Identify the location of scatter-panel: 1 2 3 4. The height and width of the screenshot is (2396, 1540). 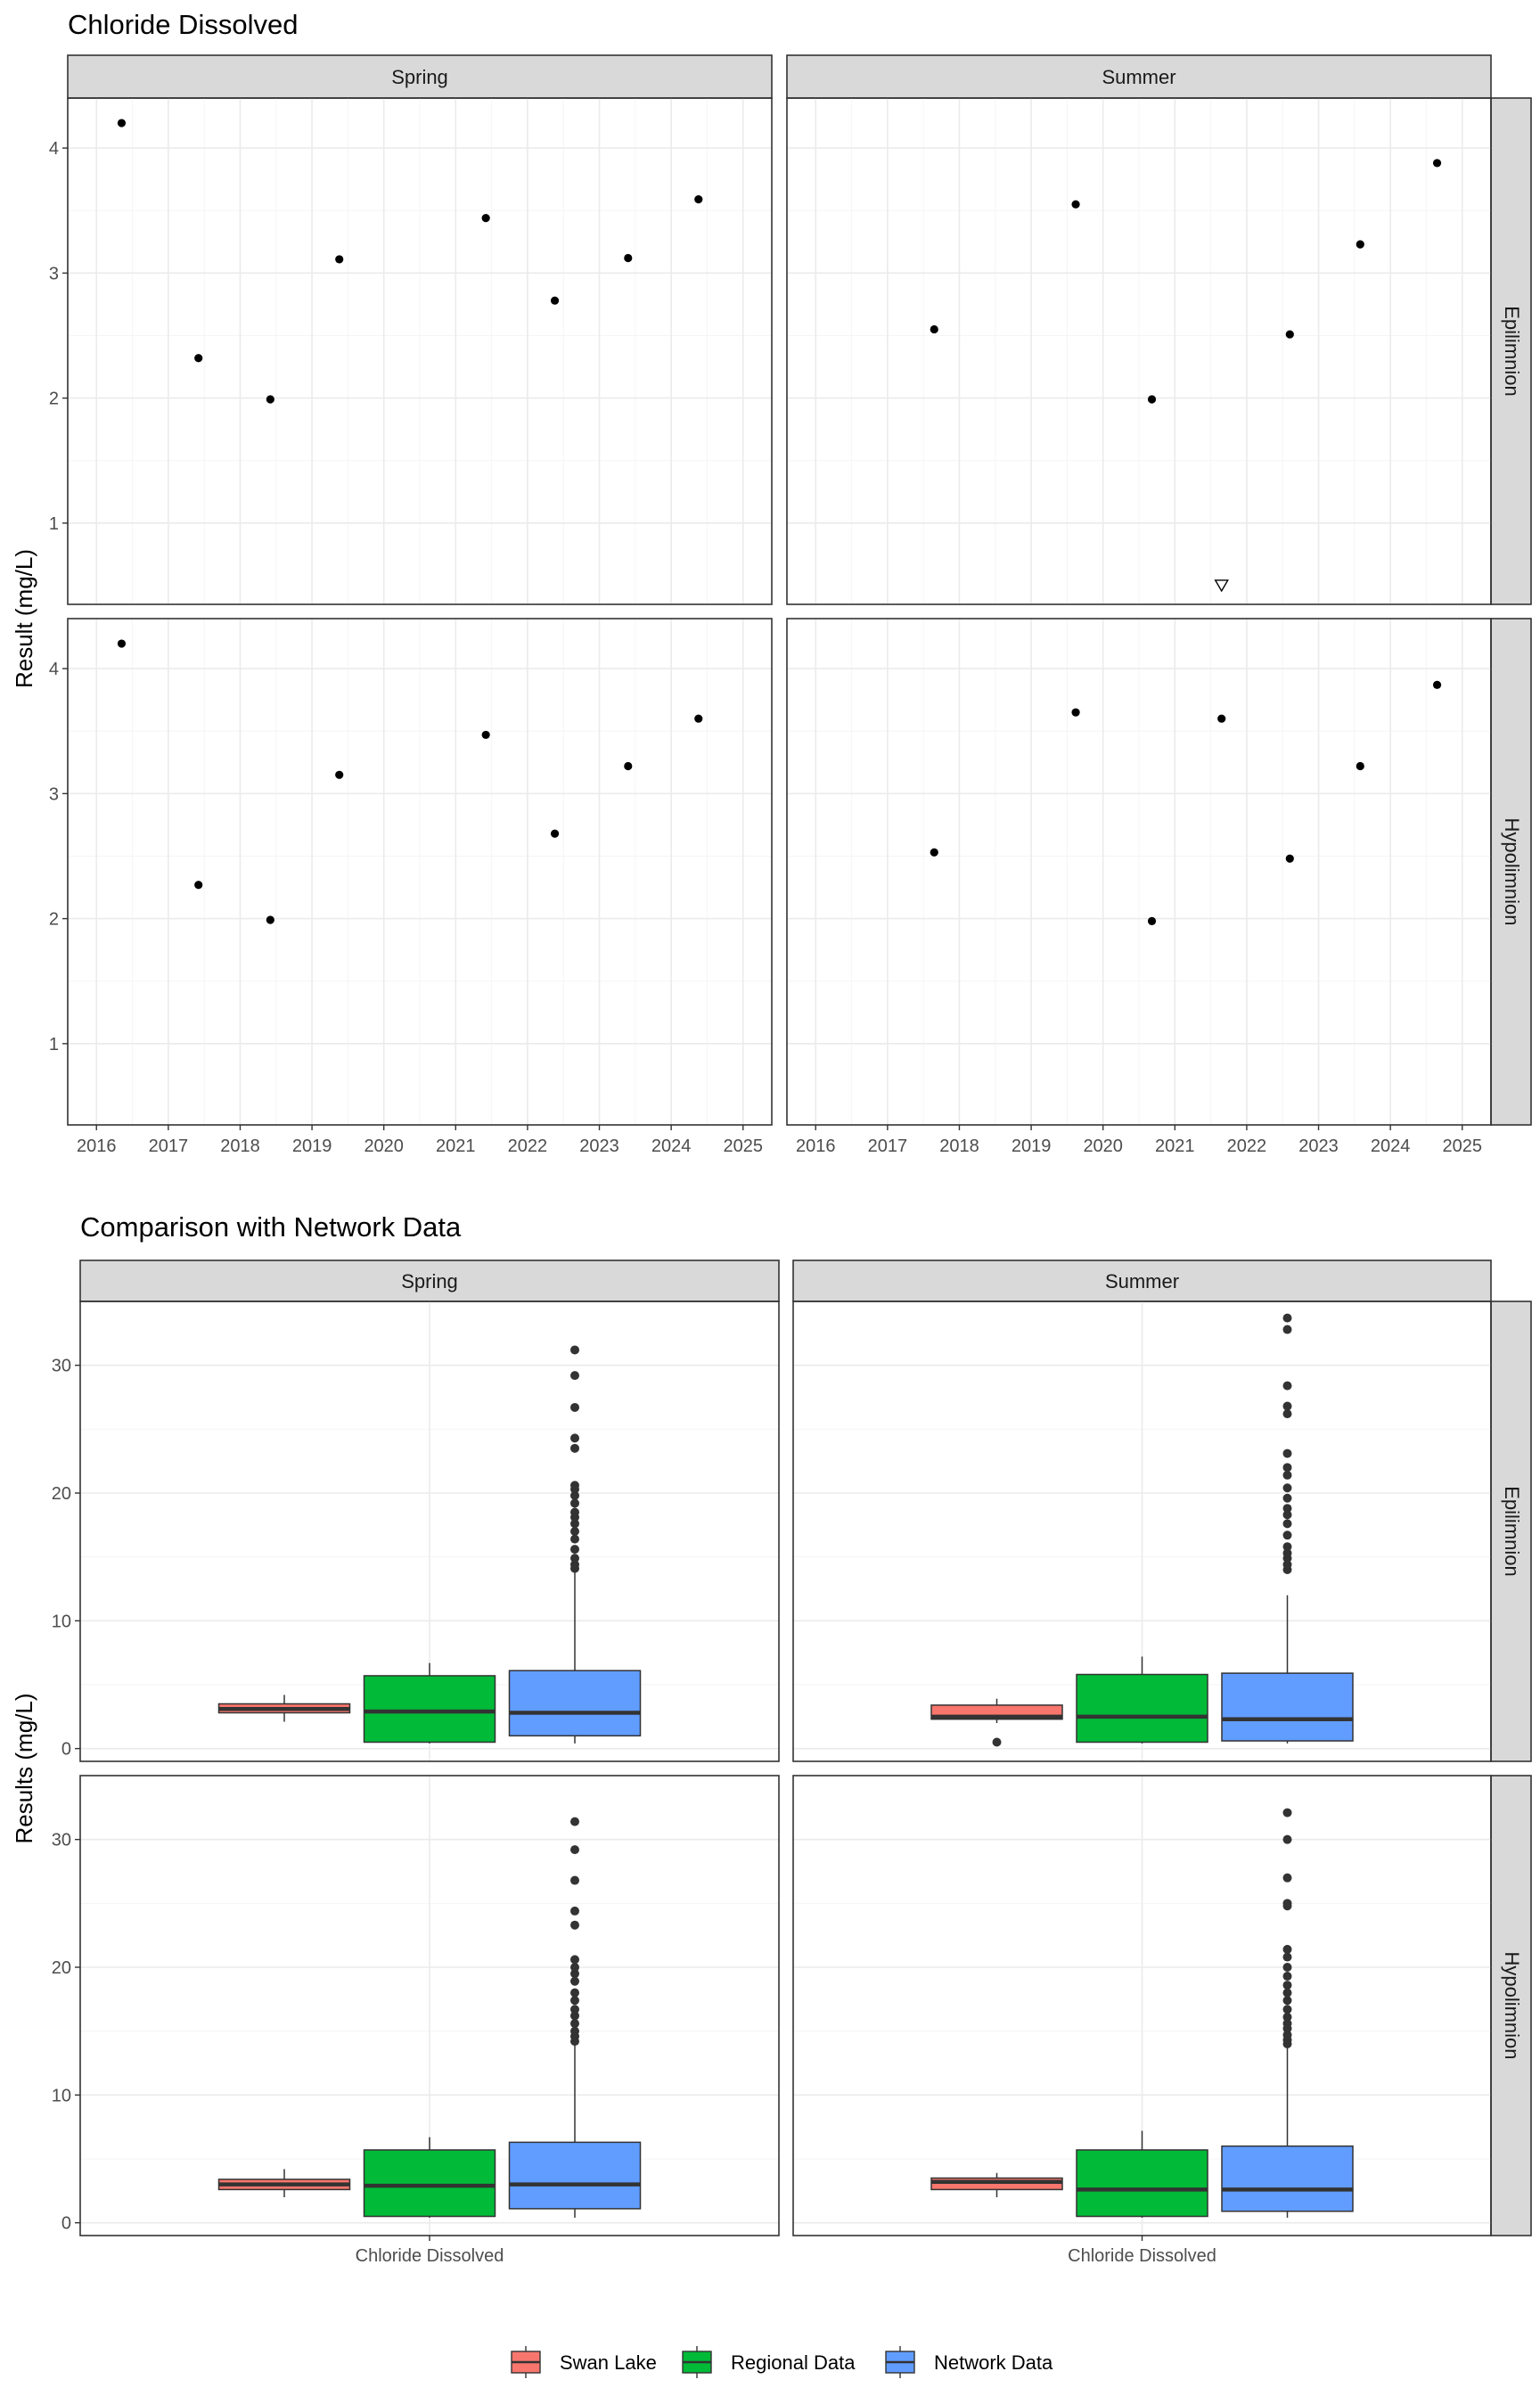
(411, 351).